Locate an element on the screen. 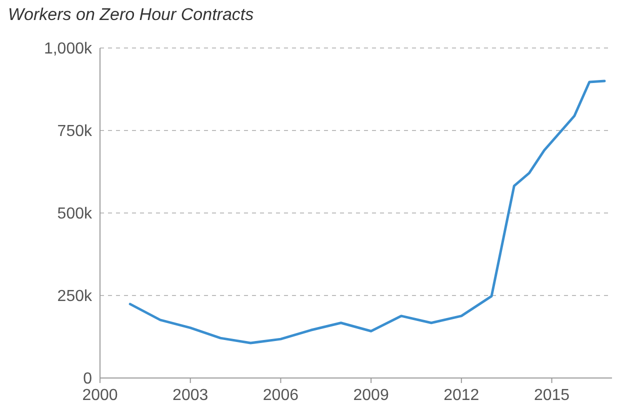  y-tick-label: 250k is located at coordinates (75, 297).